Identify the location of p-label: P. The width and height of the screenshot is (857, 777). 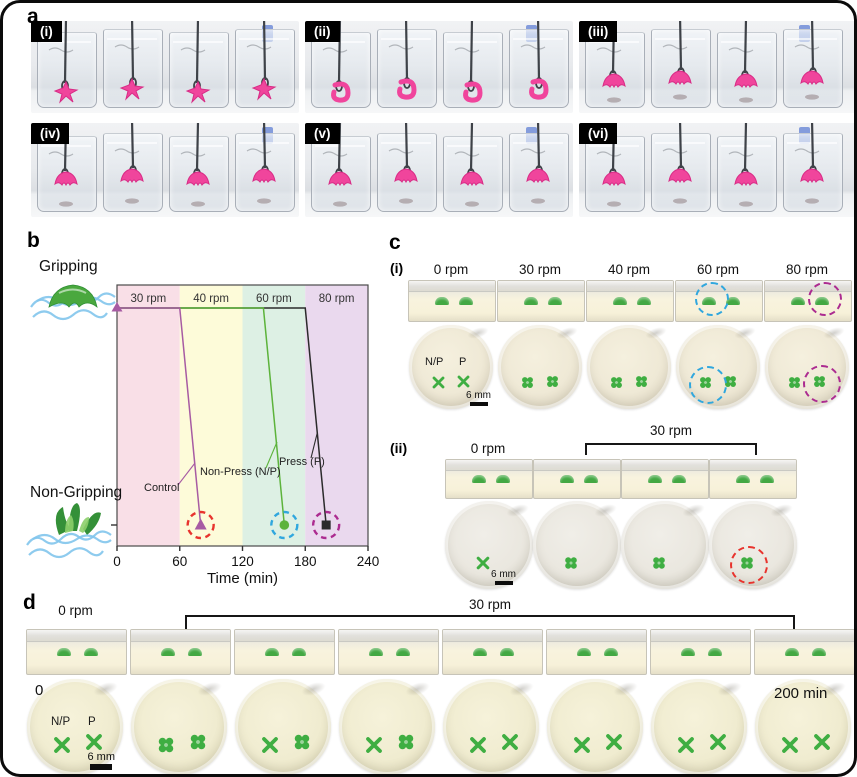
(463, 362).